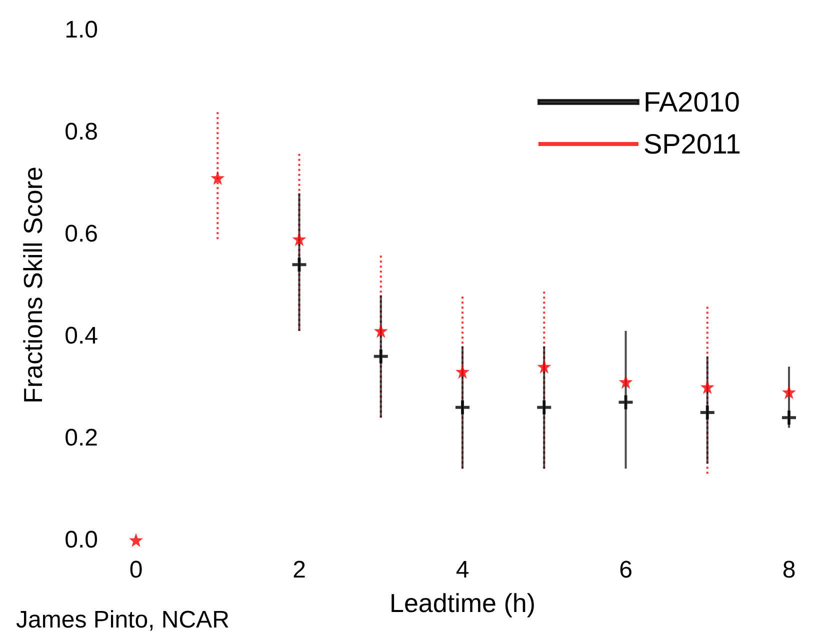 This screenshot has width=814, height=644. I want to click on x-tick-label: 4, so click(463, 570).